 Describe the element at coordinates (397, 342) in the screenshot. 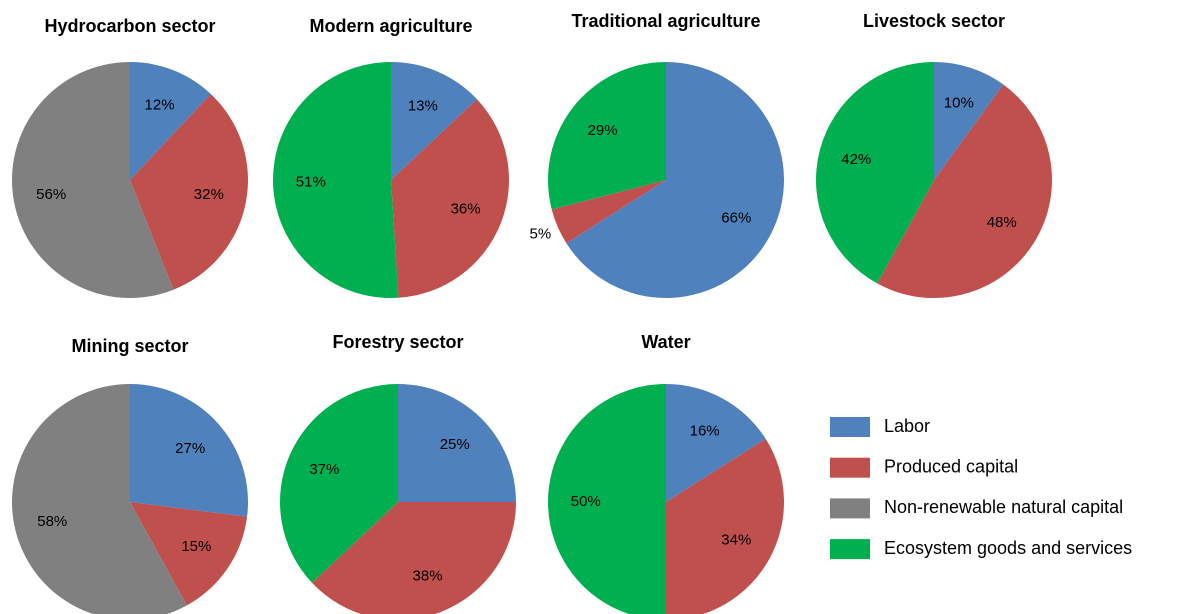

I see `pie-title: Forestry sector` at that location.